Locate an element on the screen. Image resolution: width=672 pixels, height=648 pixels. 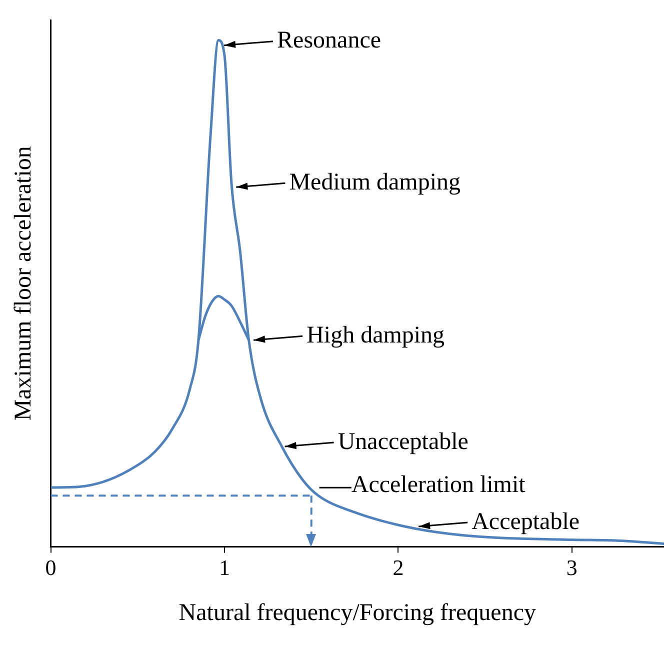
x-tick-label: 1 is located at coordinates (224, 567).